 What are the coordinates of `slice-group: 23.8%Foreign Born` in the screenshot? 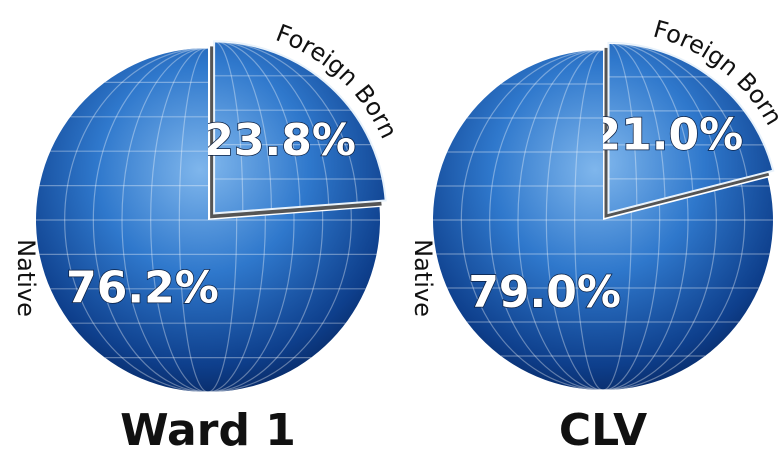 It's located at (303, 119).